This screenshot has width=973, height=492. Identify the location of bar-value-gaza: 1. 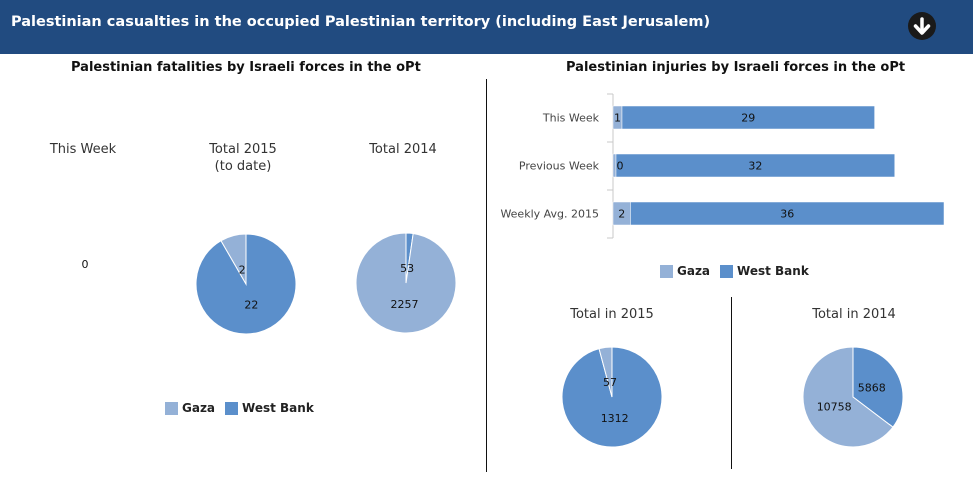
(617, 118).